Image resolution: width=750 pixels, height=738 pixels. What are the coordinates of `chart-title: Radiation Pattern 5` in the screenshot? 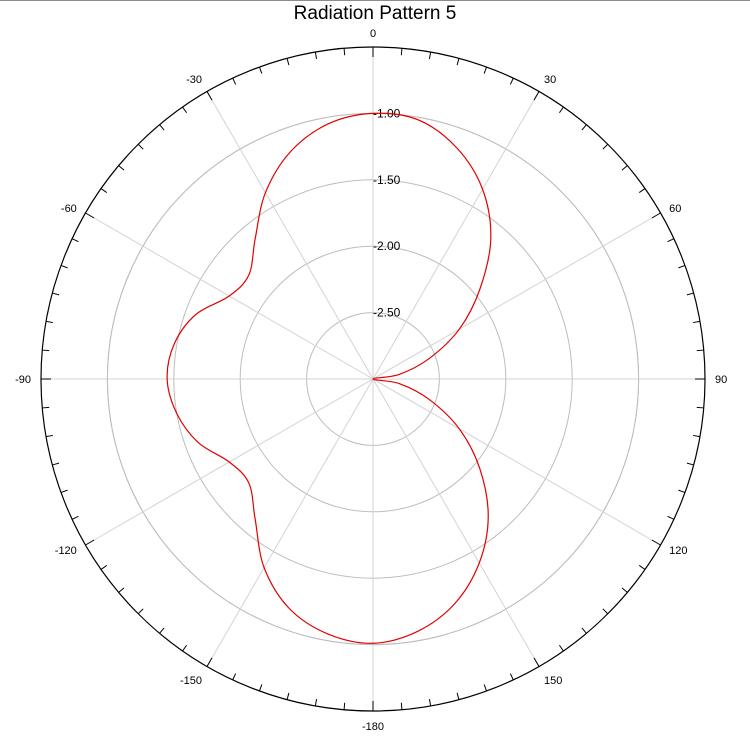 It's located at (375, 13).